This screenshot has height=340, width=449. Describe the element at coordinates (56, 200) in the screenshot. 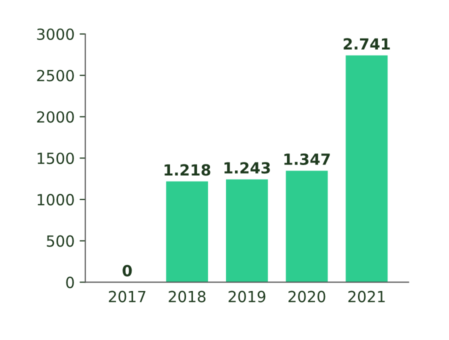

I see `y-tick-label: 1000` at that location.